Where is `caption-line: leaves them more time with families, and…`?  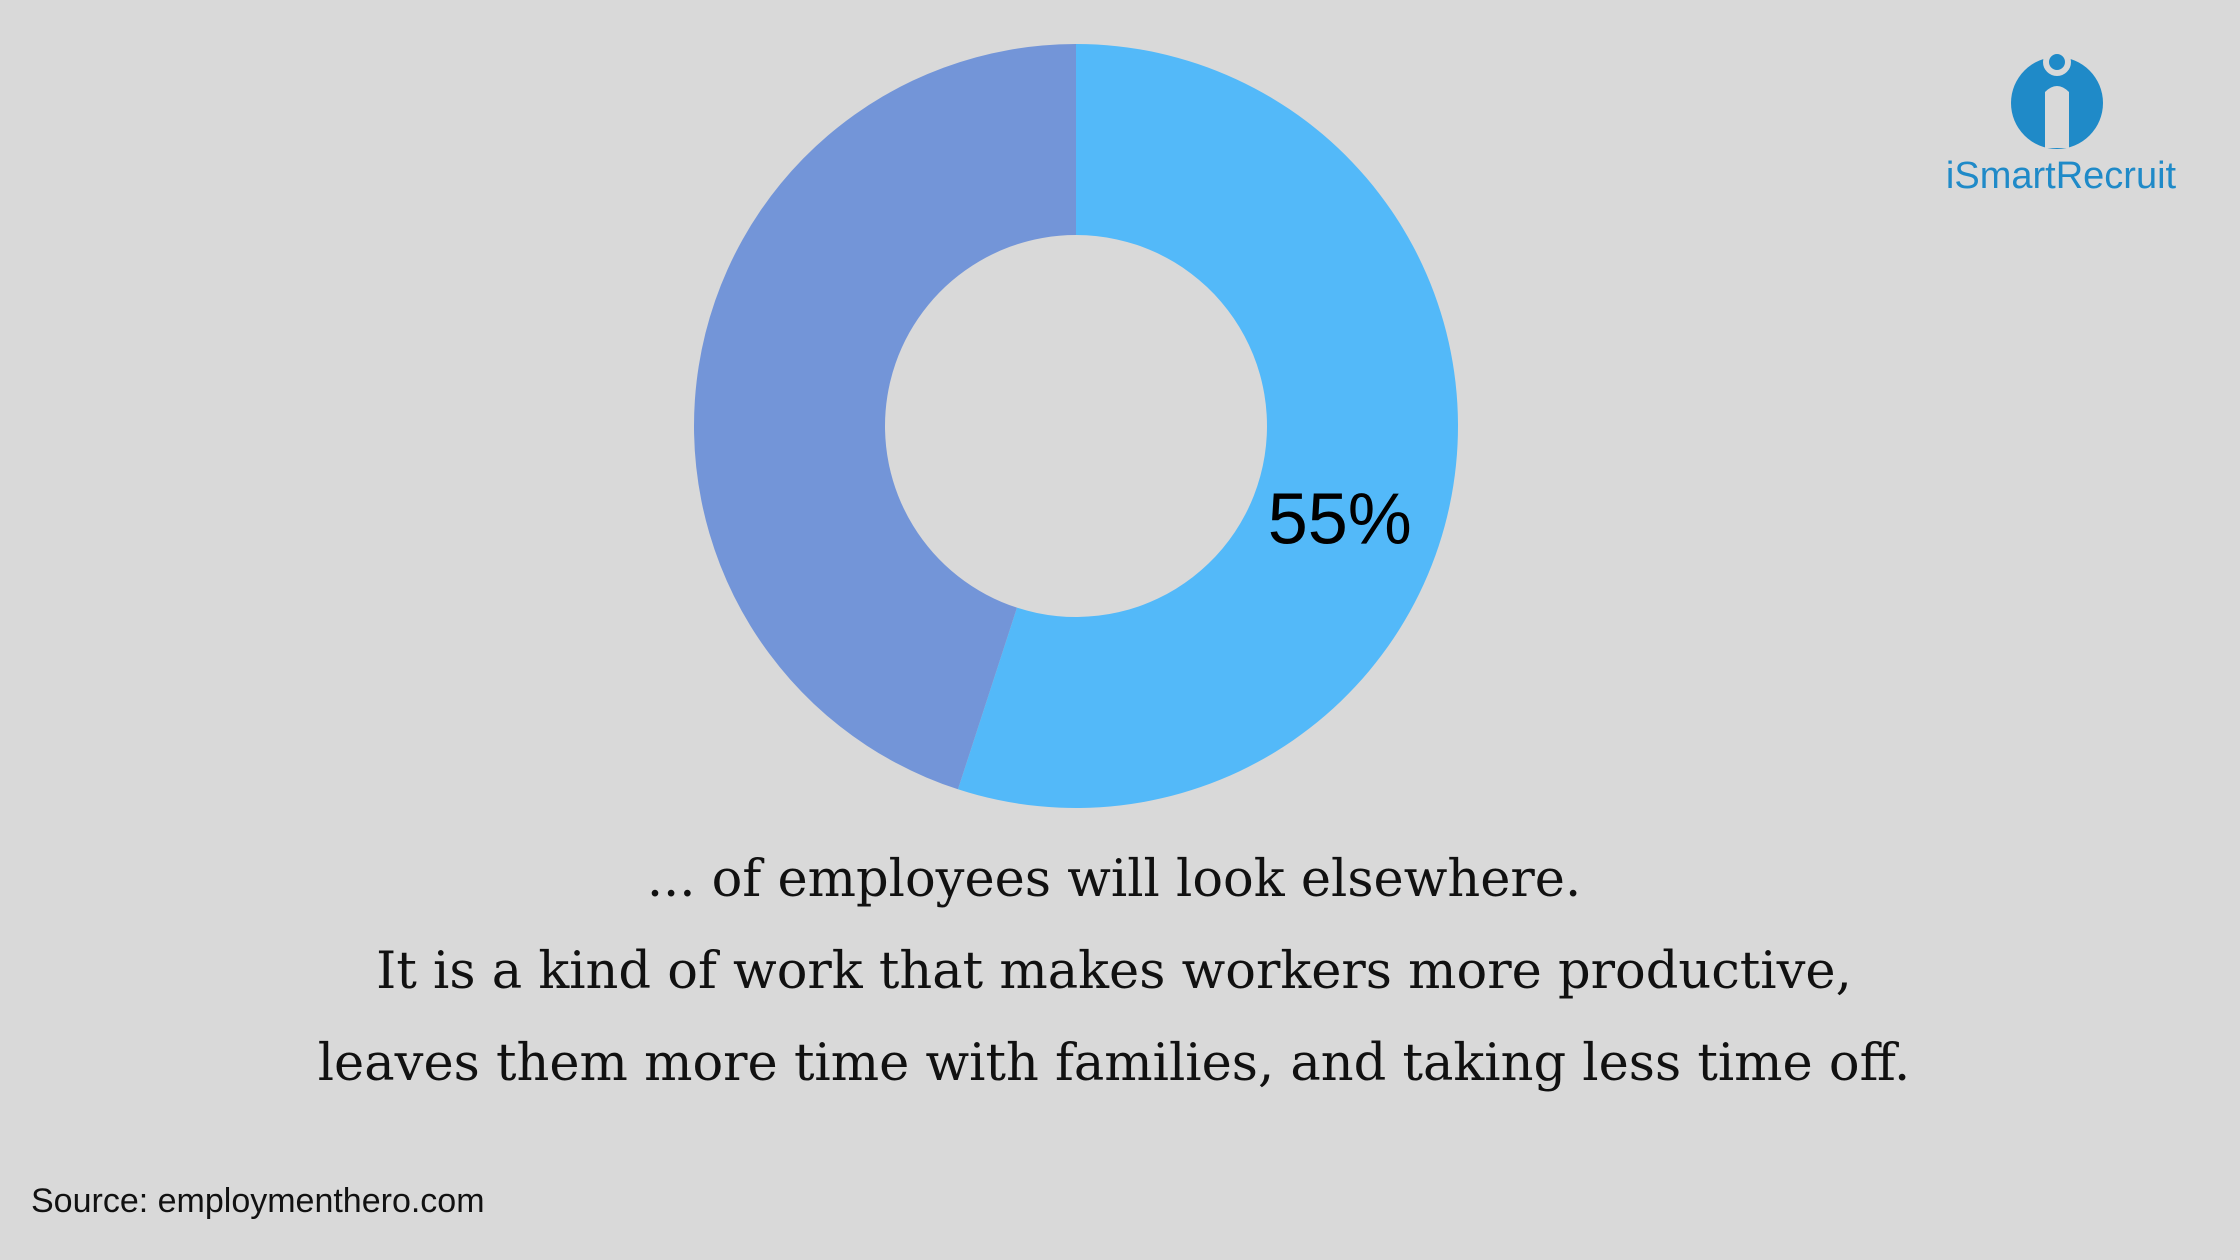 caption-line: leaves them more time with families, and… is located at coordinates (1114, 1063).